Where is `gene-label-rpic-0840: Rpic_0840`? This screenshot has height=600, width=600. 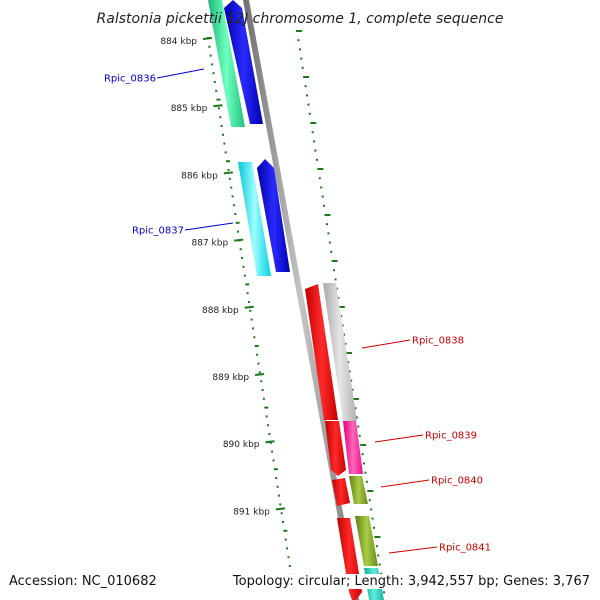 gene-label-rpic-0840: Rpic_0840 is located at coordinates (457, 481).